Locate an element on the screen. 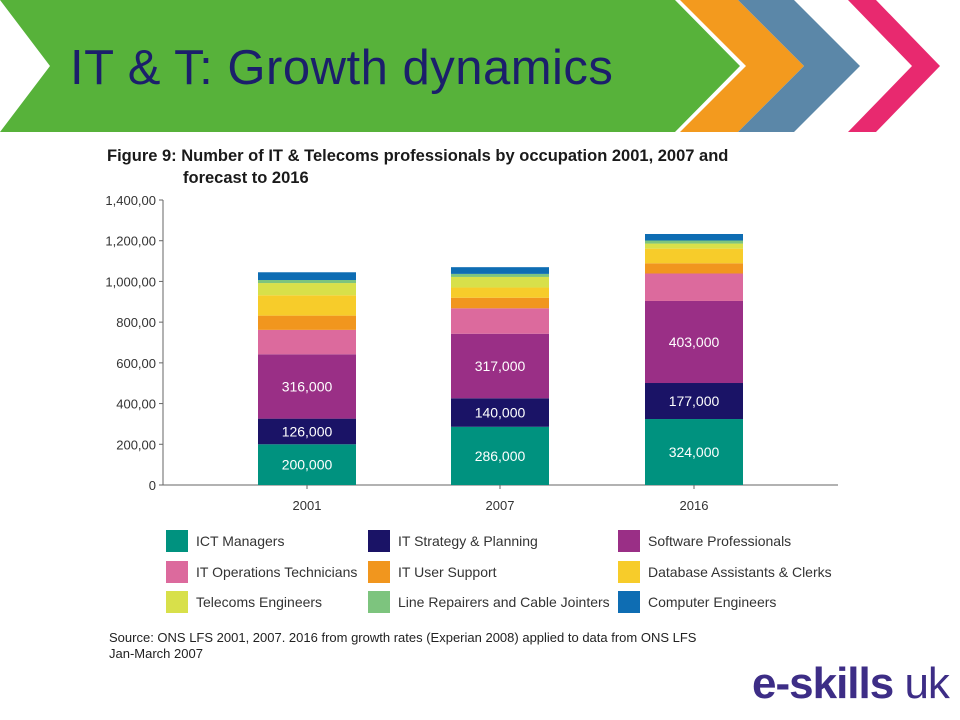 The image size is (960, 720). data-label: 317,000 is located at coordinates (500, 366).